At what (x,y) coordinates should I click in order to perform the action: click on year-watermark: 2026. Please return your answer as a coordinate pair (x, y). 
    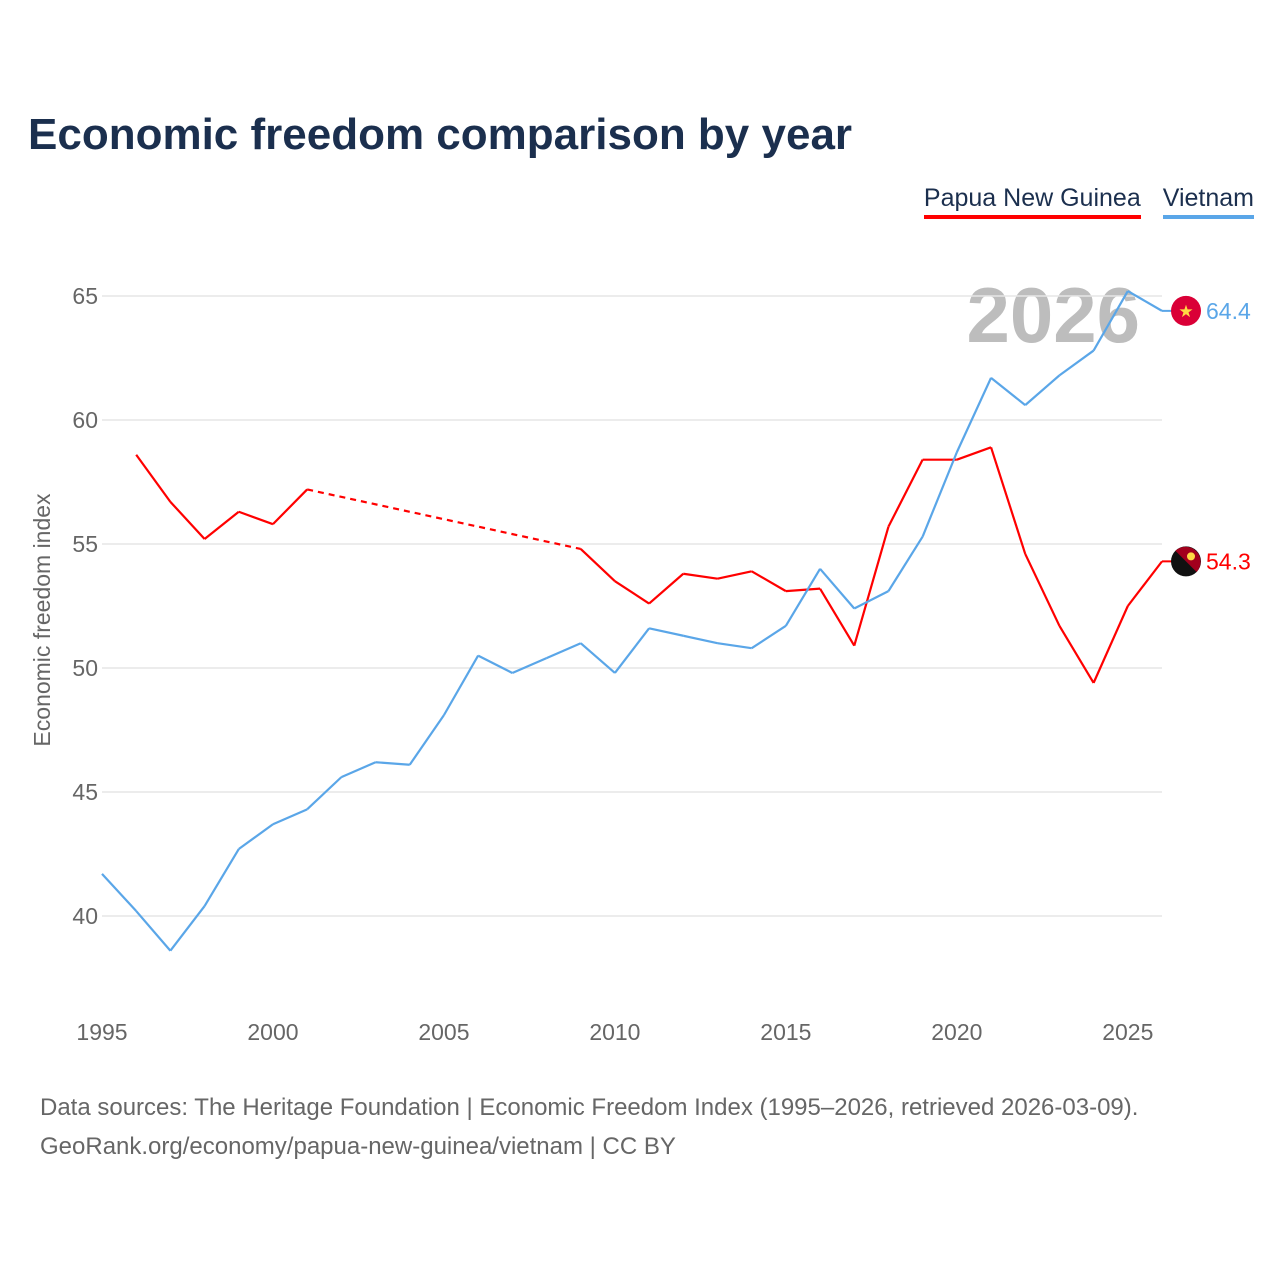
    Looking at the image, I should click on (1053, 315).